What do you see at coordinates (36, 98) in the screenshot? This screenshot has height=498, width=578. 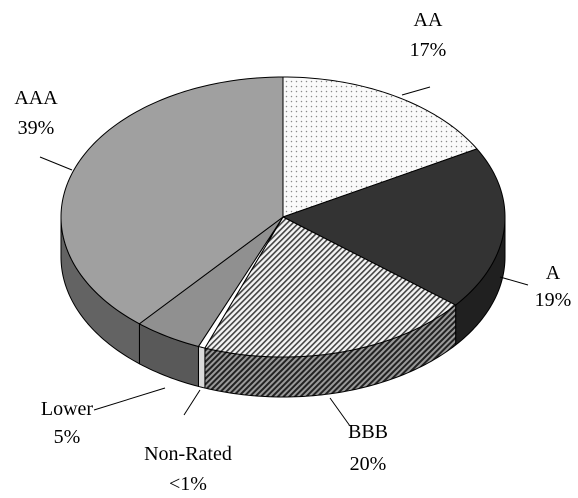 I see `label-aaa: AAA` at bounding box center [36, 98].